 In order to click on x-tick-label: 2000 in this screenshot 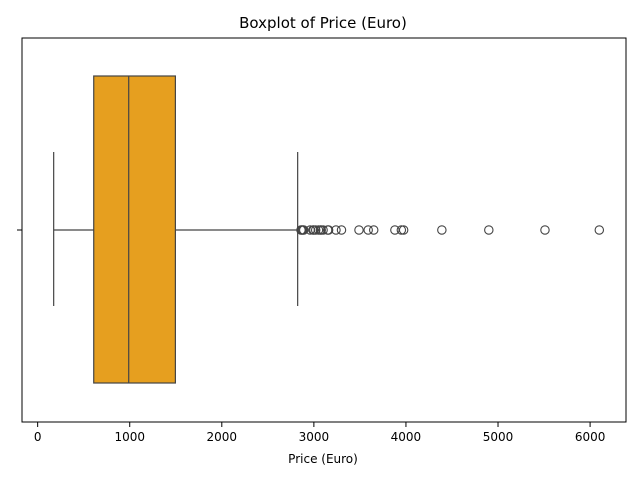, I will do `click(222, 437)`.